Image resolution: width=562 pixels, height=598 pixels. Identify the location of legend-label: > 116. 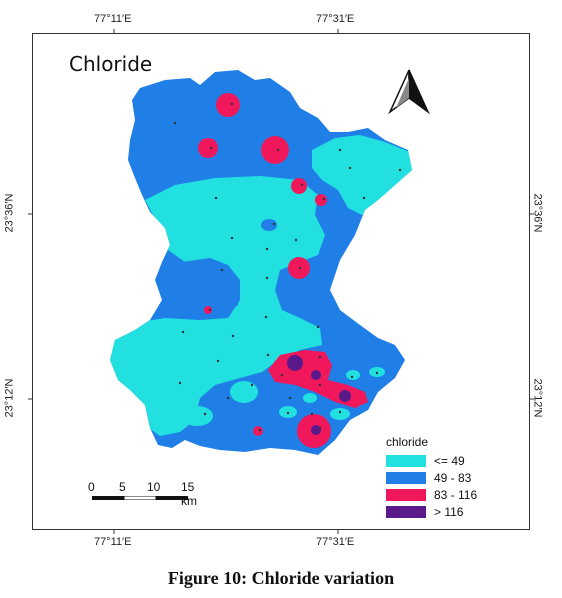
(449, 511).